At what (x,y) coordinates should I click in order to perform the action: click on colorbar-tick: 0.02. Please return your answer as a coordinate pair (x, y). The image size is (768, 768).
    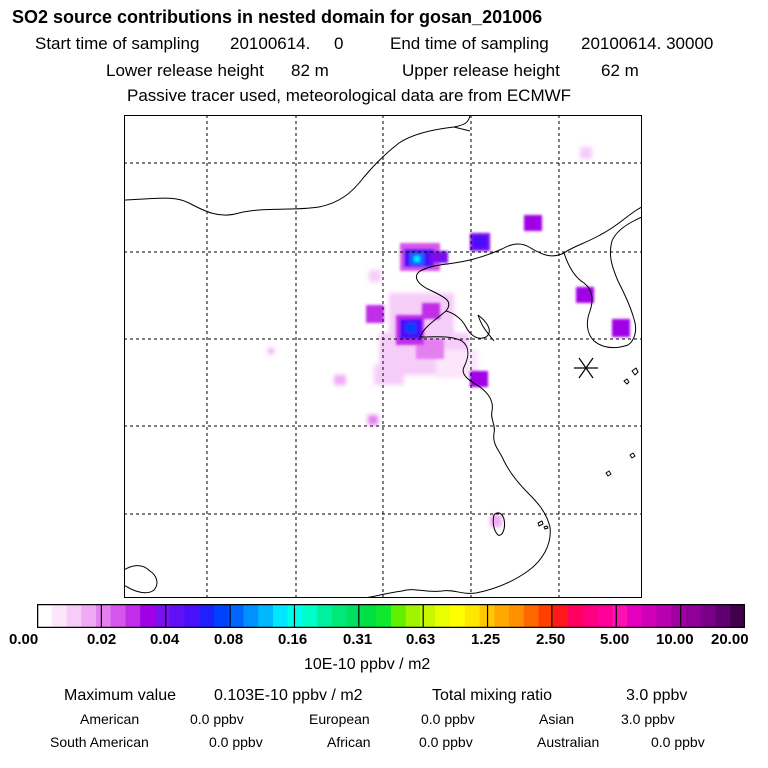
    Looking at the image, I should click on (102, 639).